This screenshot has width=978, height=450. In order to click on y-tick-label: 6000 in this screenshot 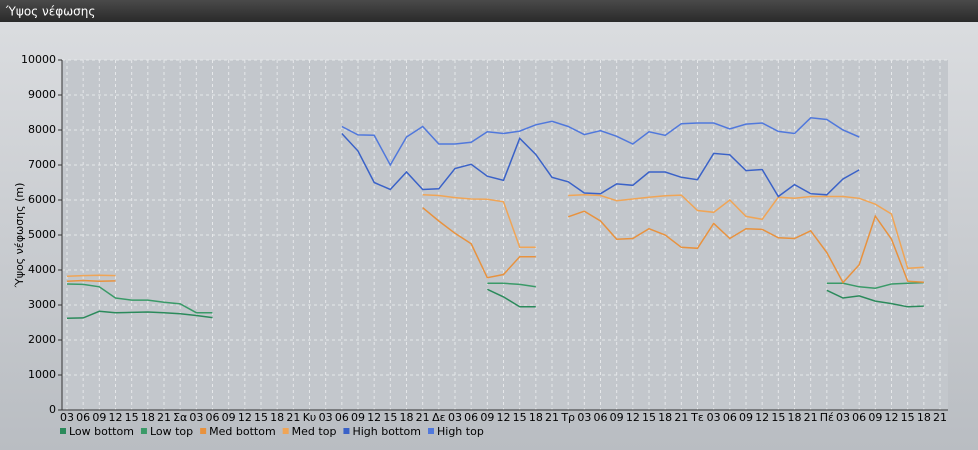, I will do `click(42, 199)`.